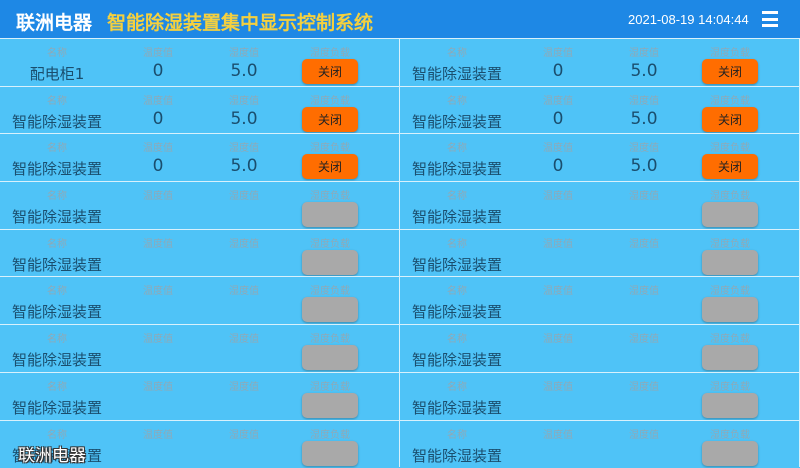  Describe the element at coordinates (52, 456) in the screenshot. I see `watermark: 联洲电器` at that location.